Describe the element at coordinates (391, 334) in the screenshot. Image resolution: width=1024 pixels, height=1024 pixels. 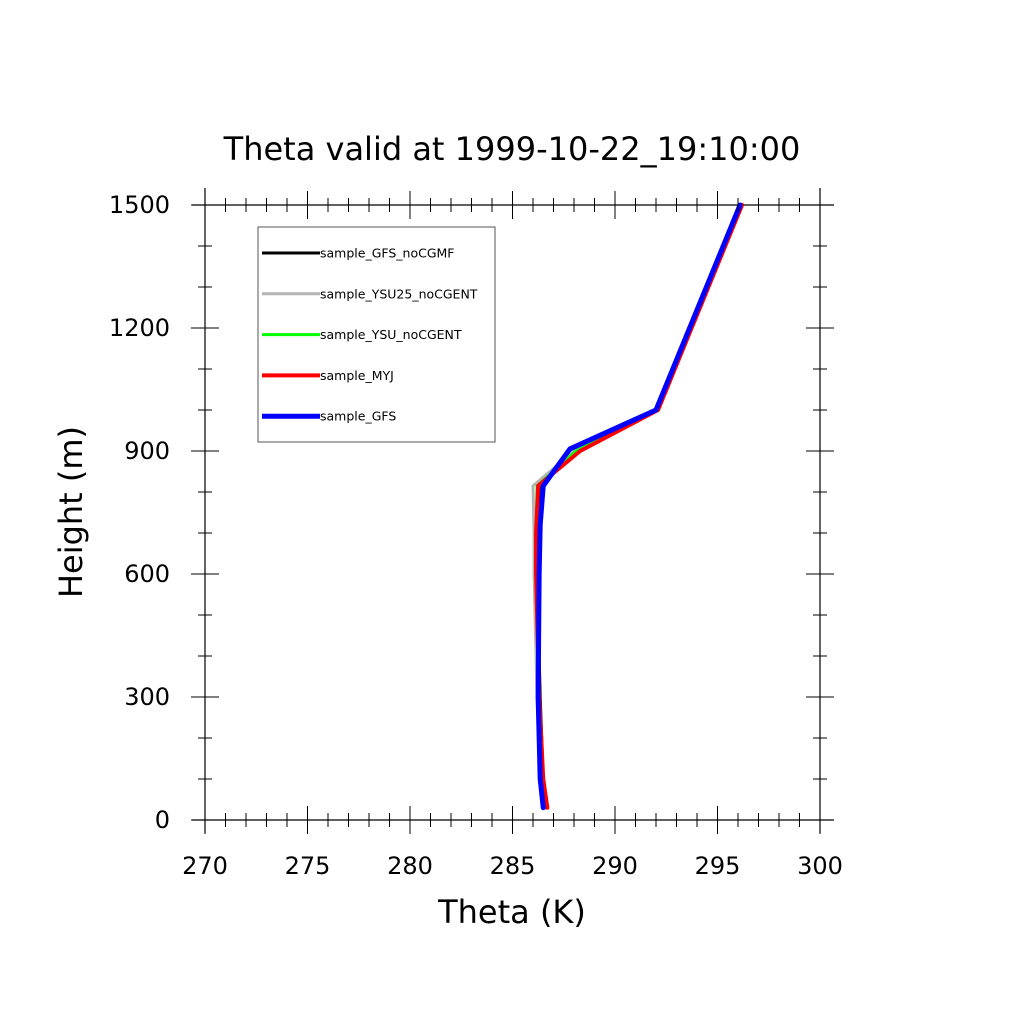
I see `legend-label: sample_YSU_noCGENT` at that location.